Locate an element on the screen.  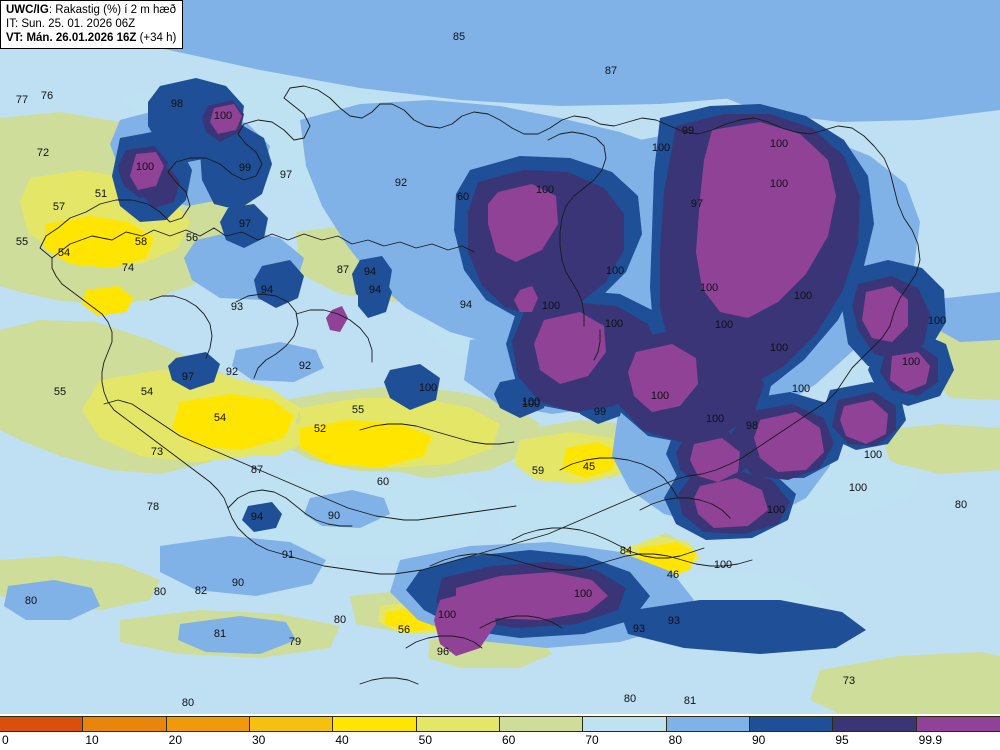
header-line-valid-time: VT: Mán. 26.01.2026 16Z (+34 h) is located at coordinates (91, 38).